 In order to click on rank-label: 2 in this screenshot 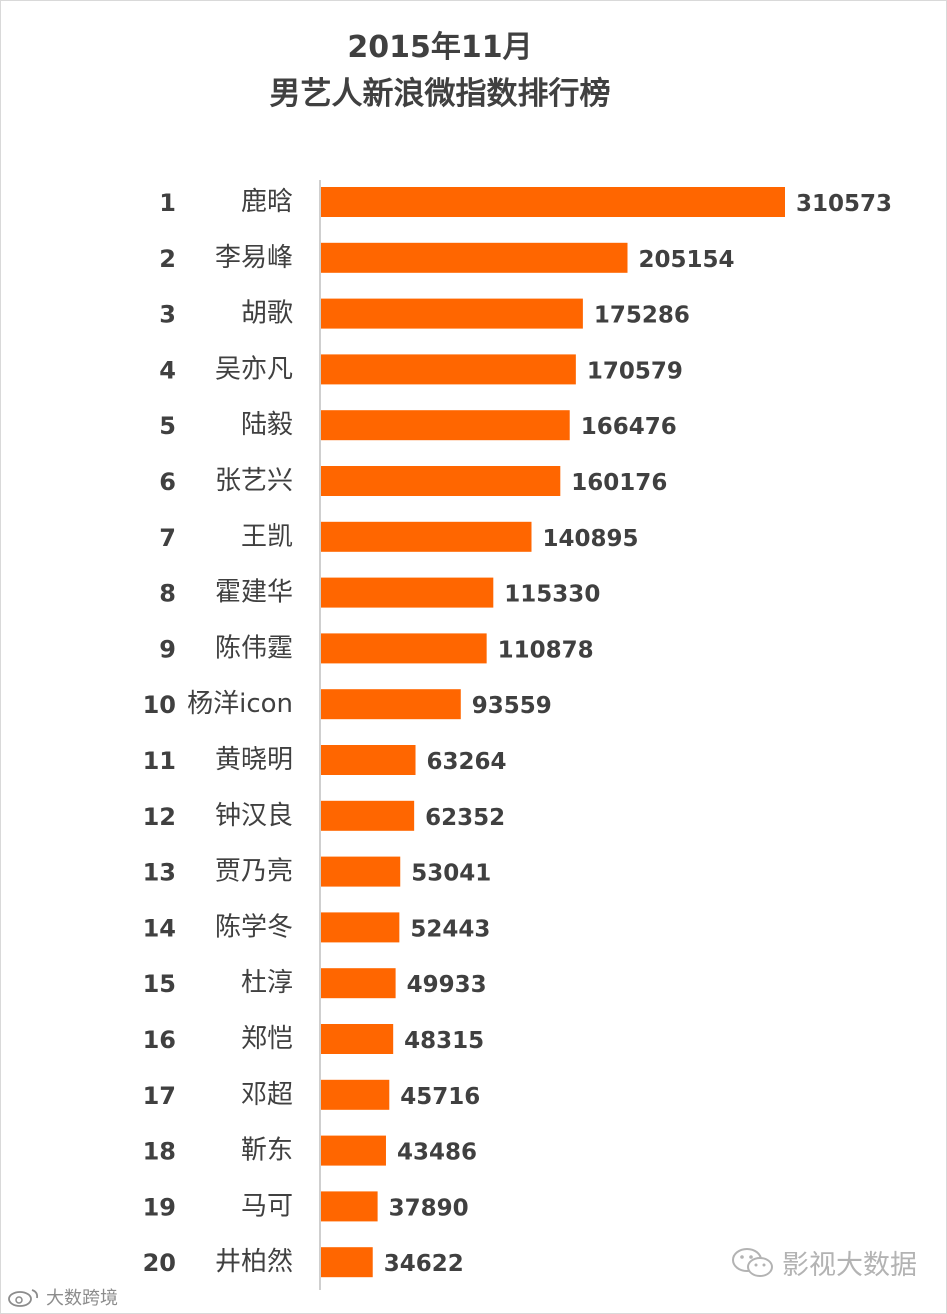, I will do `click(167, 259)`.